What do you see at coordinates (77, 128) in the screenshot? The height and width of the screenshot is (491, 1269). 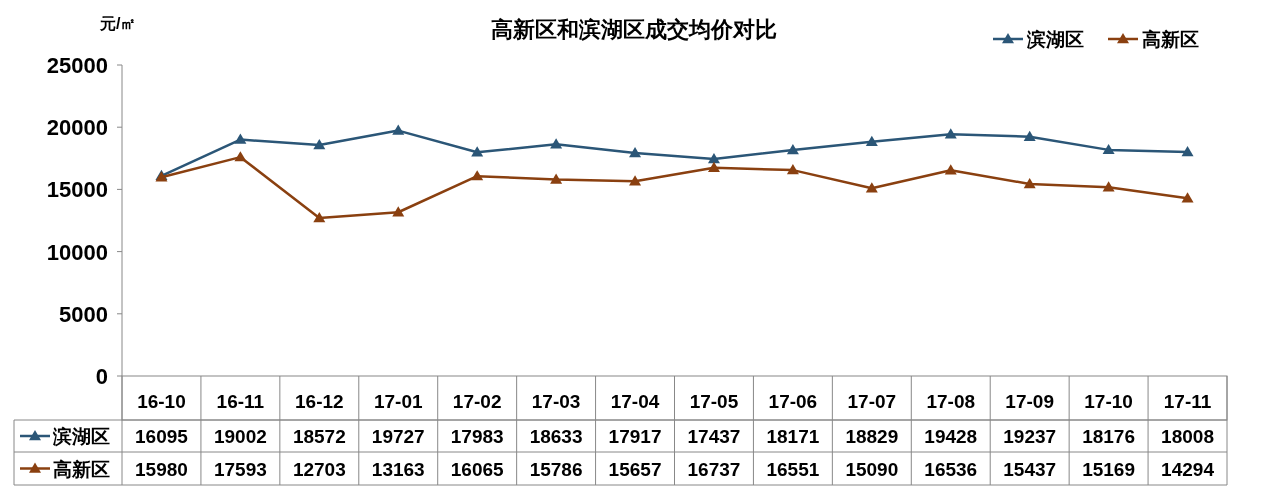 I see `y-tick-label: 20000` at bounding box center [77, 128].